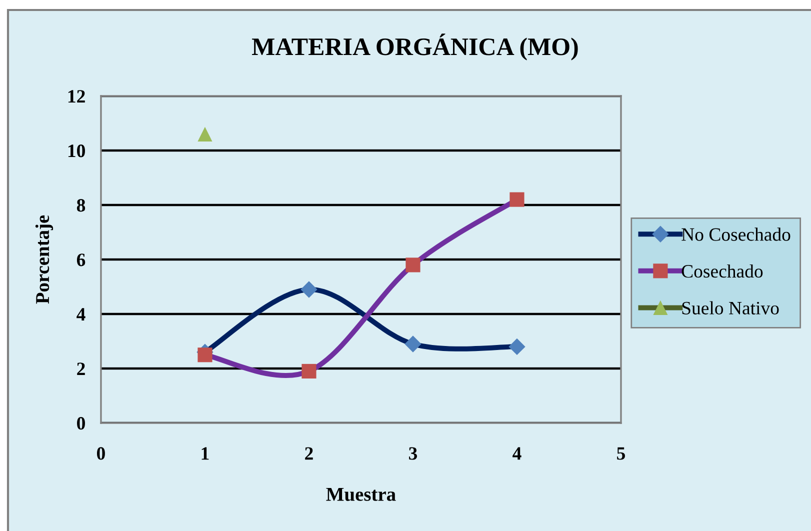 Image resolution: width=811 pixels, height=531 pixels. I want to click on x-tick-label: 4, so click(517, 453).